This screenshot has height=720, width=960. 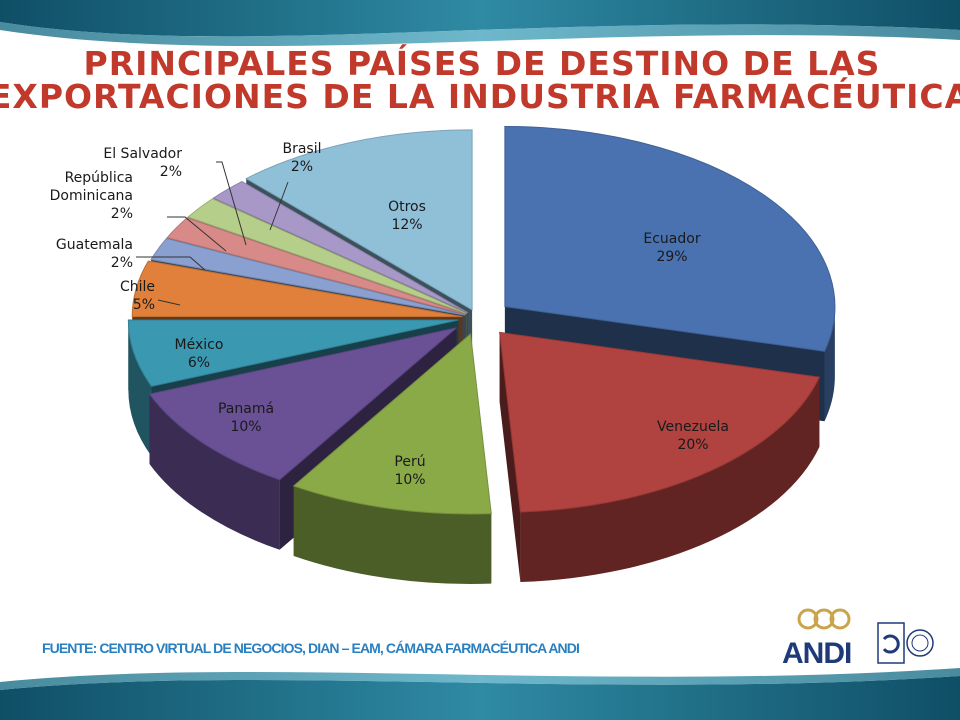 I want to click on andi-wordmark: ANDI, so click(x=816, y=652).